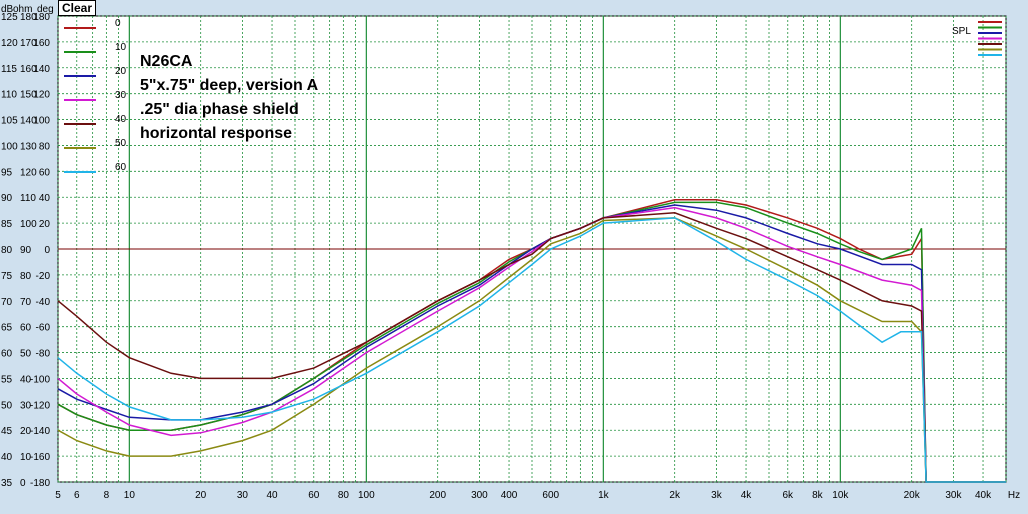  What do you see at coordinates (7, 198) in the screenshot?
I see `y-tick-db: 90` at bounding box center [7, 198].